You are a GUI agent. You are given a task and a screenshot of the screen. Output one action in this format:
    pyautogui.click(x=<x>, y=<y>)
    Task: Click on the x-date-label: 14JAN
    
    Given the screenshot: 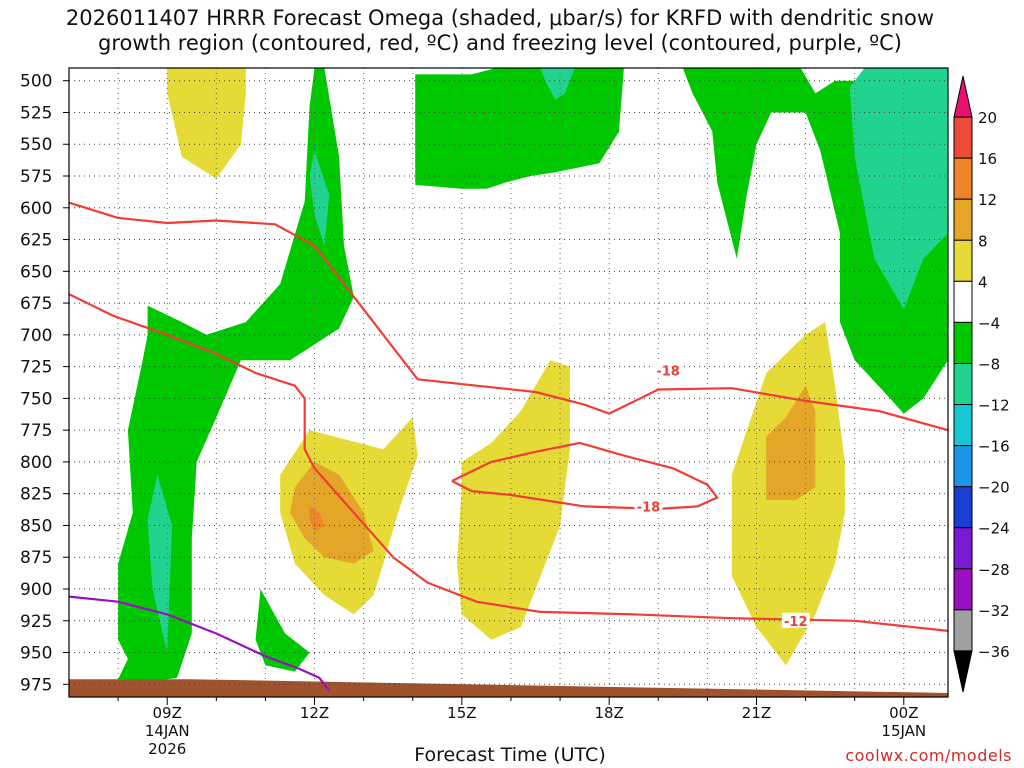 What is the action you would take?
    pyautogui.click(x=167, y=731)
    